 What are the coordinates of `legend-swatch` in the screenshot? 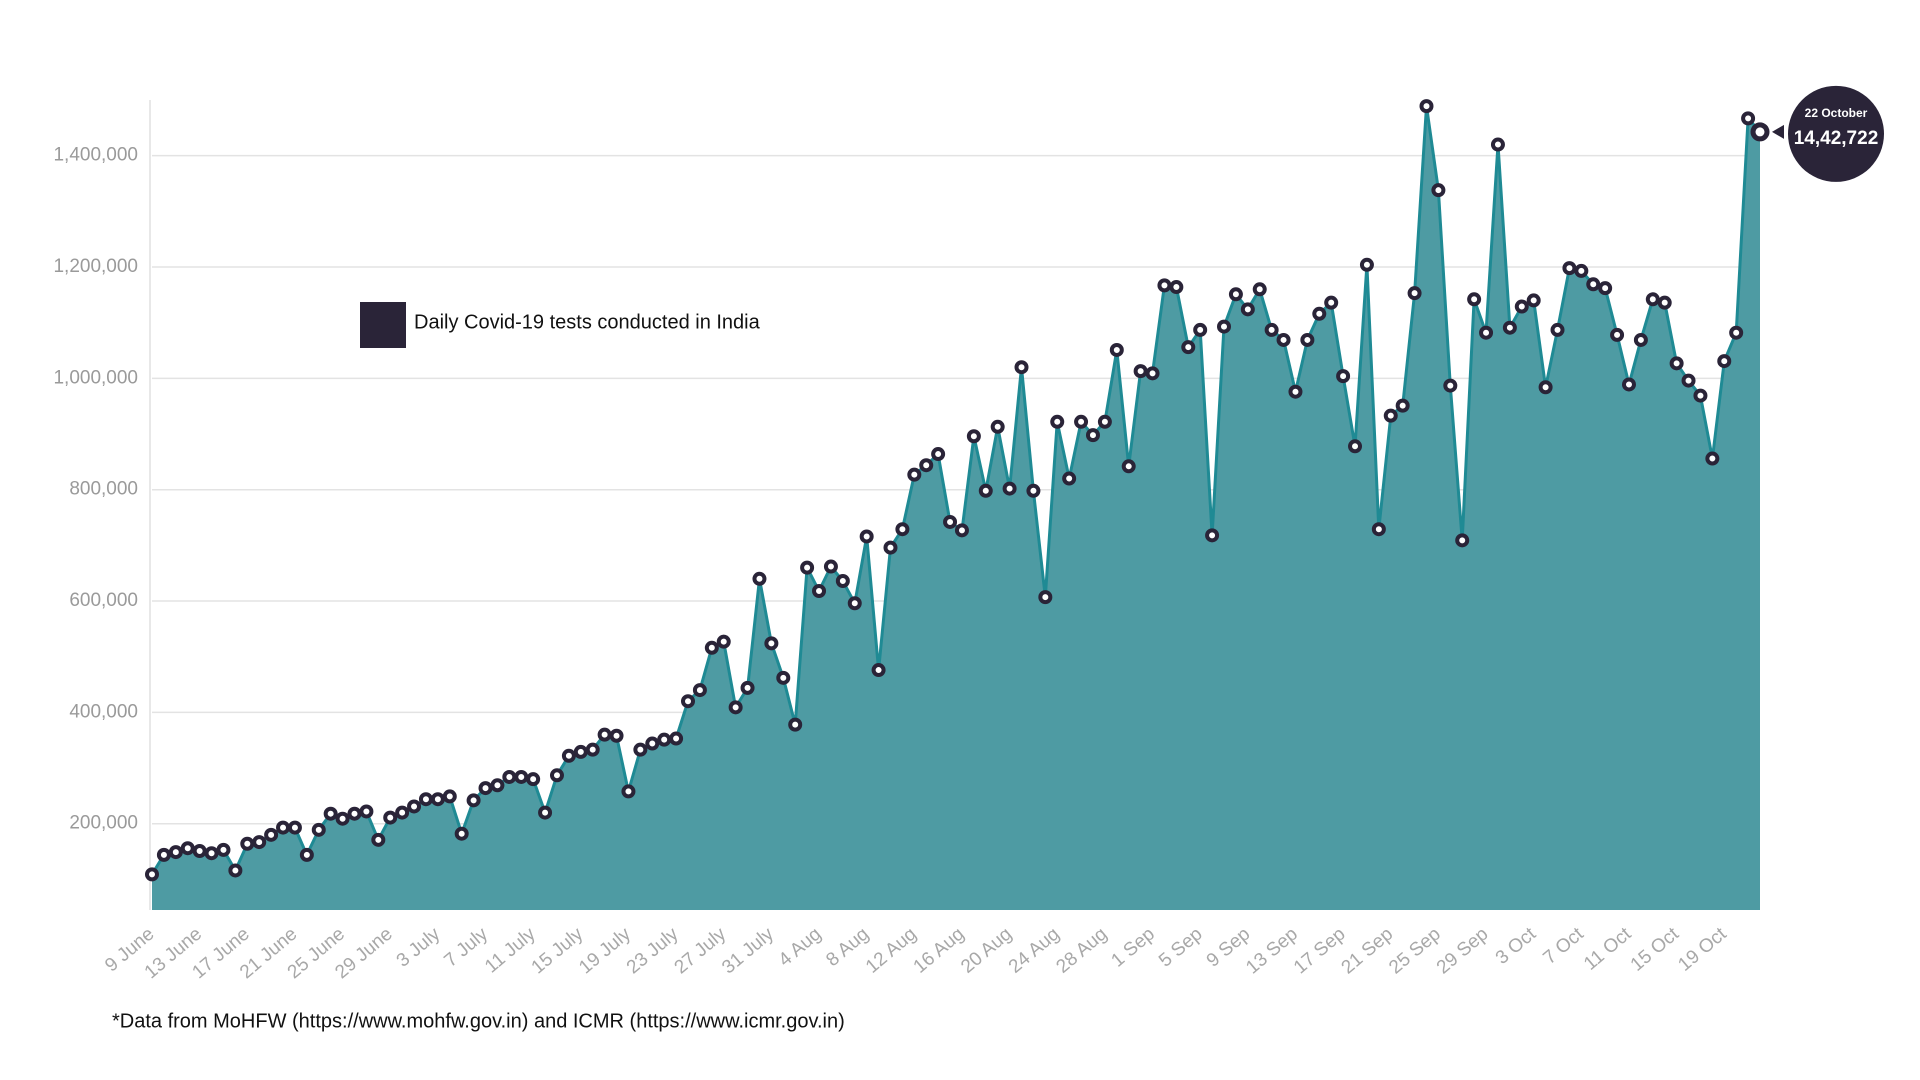 It's located at (383, 325).